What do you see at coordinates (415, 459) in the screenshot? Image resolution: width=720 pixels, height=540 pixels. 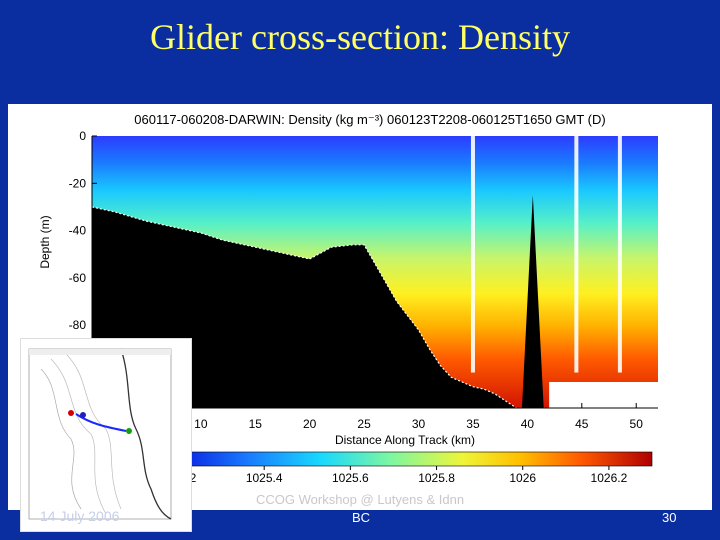 I see `colorbar` at bounding box center [415, 459].